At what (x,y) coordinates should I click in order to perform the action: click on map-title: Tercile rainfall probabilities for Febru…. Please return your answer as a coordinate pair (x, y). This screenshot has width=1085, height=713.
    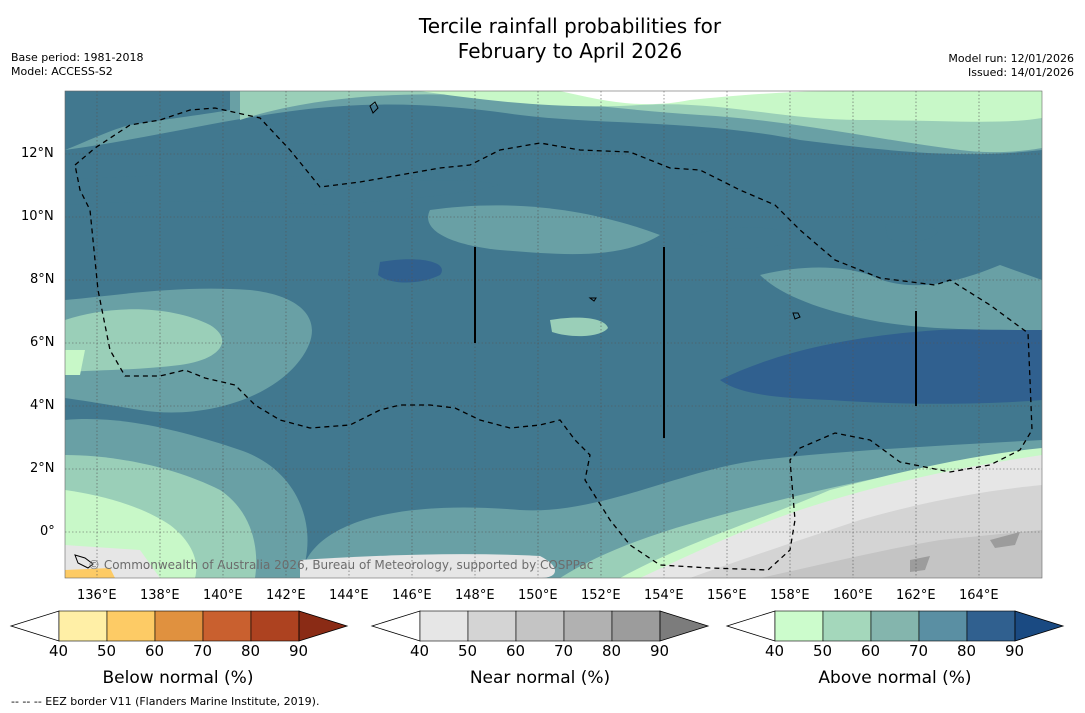
    Looking at the image, I should click on (542, 39).